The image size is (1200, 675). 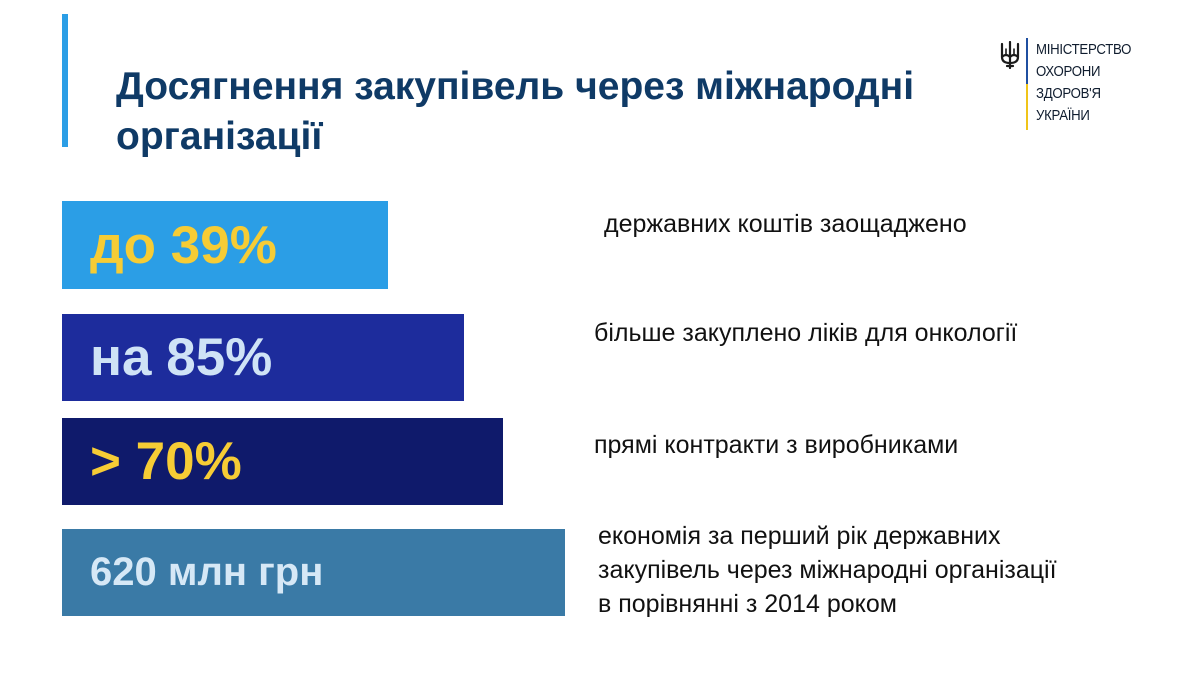 What do you see at coordinates (207, 572) in the screenshot?
I see `stat-value: 620 млн грн` at bounding box center [207, 572].